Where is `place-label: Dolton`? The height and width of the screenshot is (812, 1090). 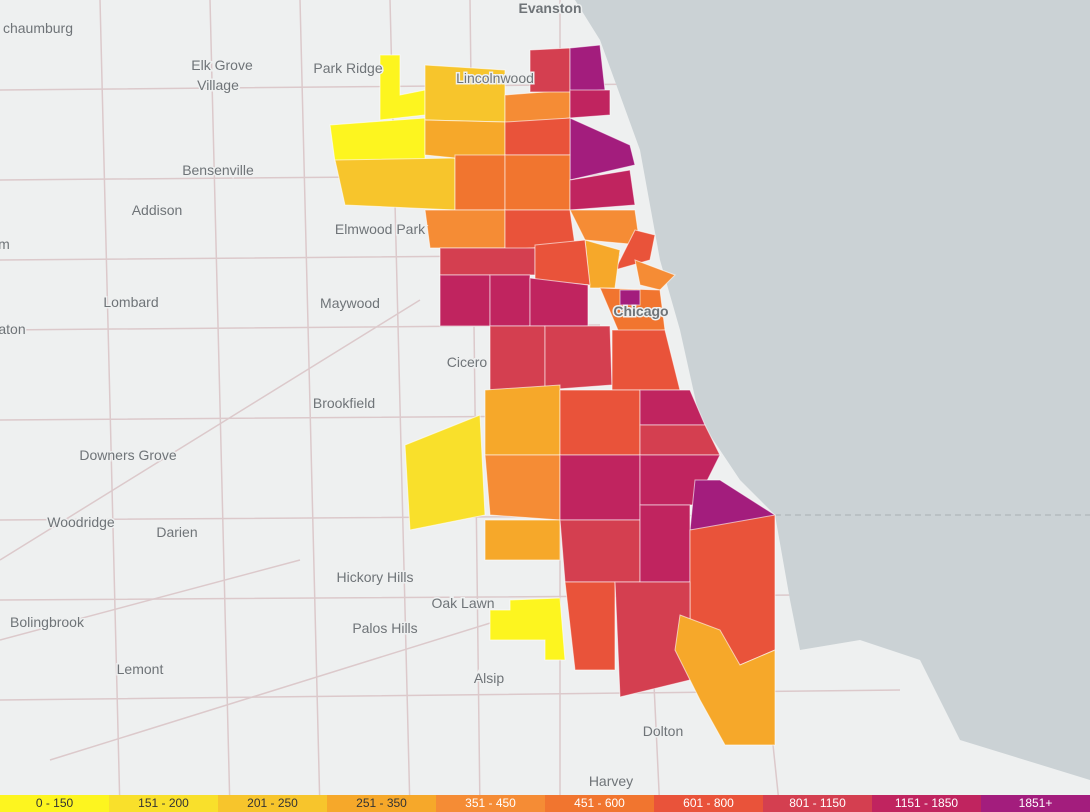 place-label: Dolton is located at coordinates (663, 731).